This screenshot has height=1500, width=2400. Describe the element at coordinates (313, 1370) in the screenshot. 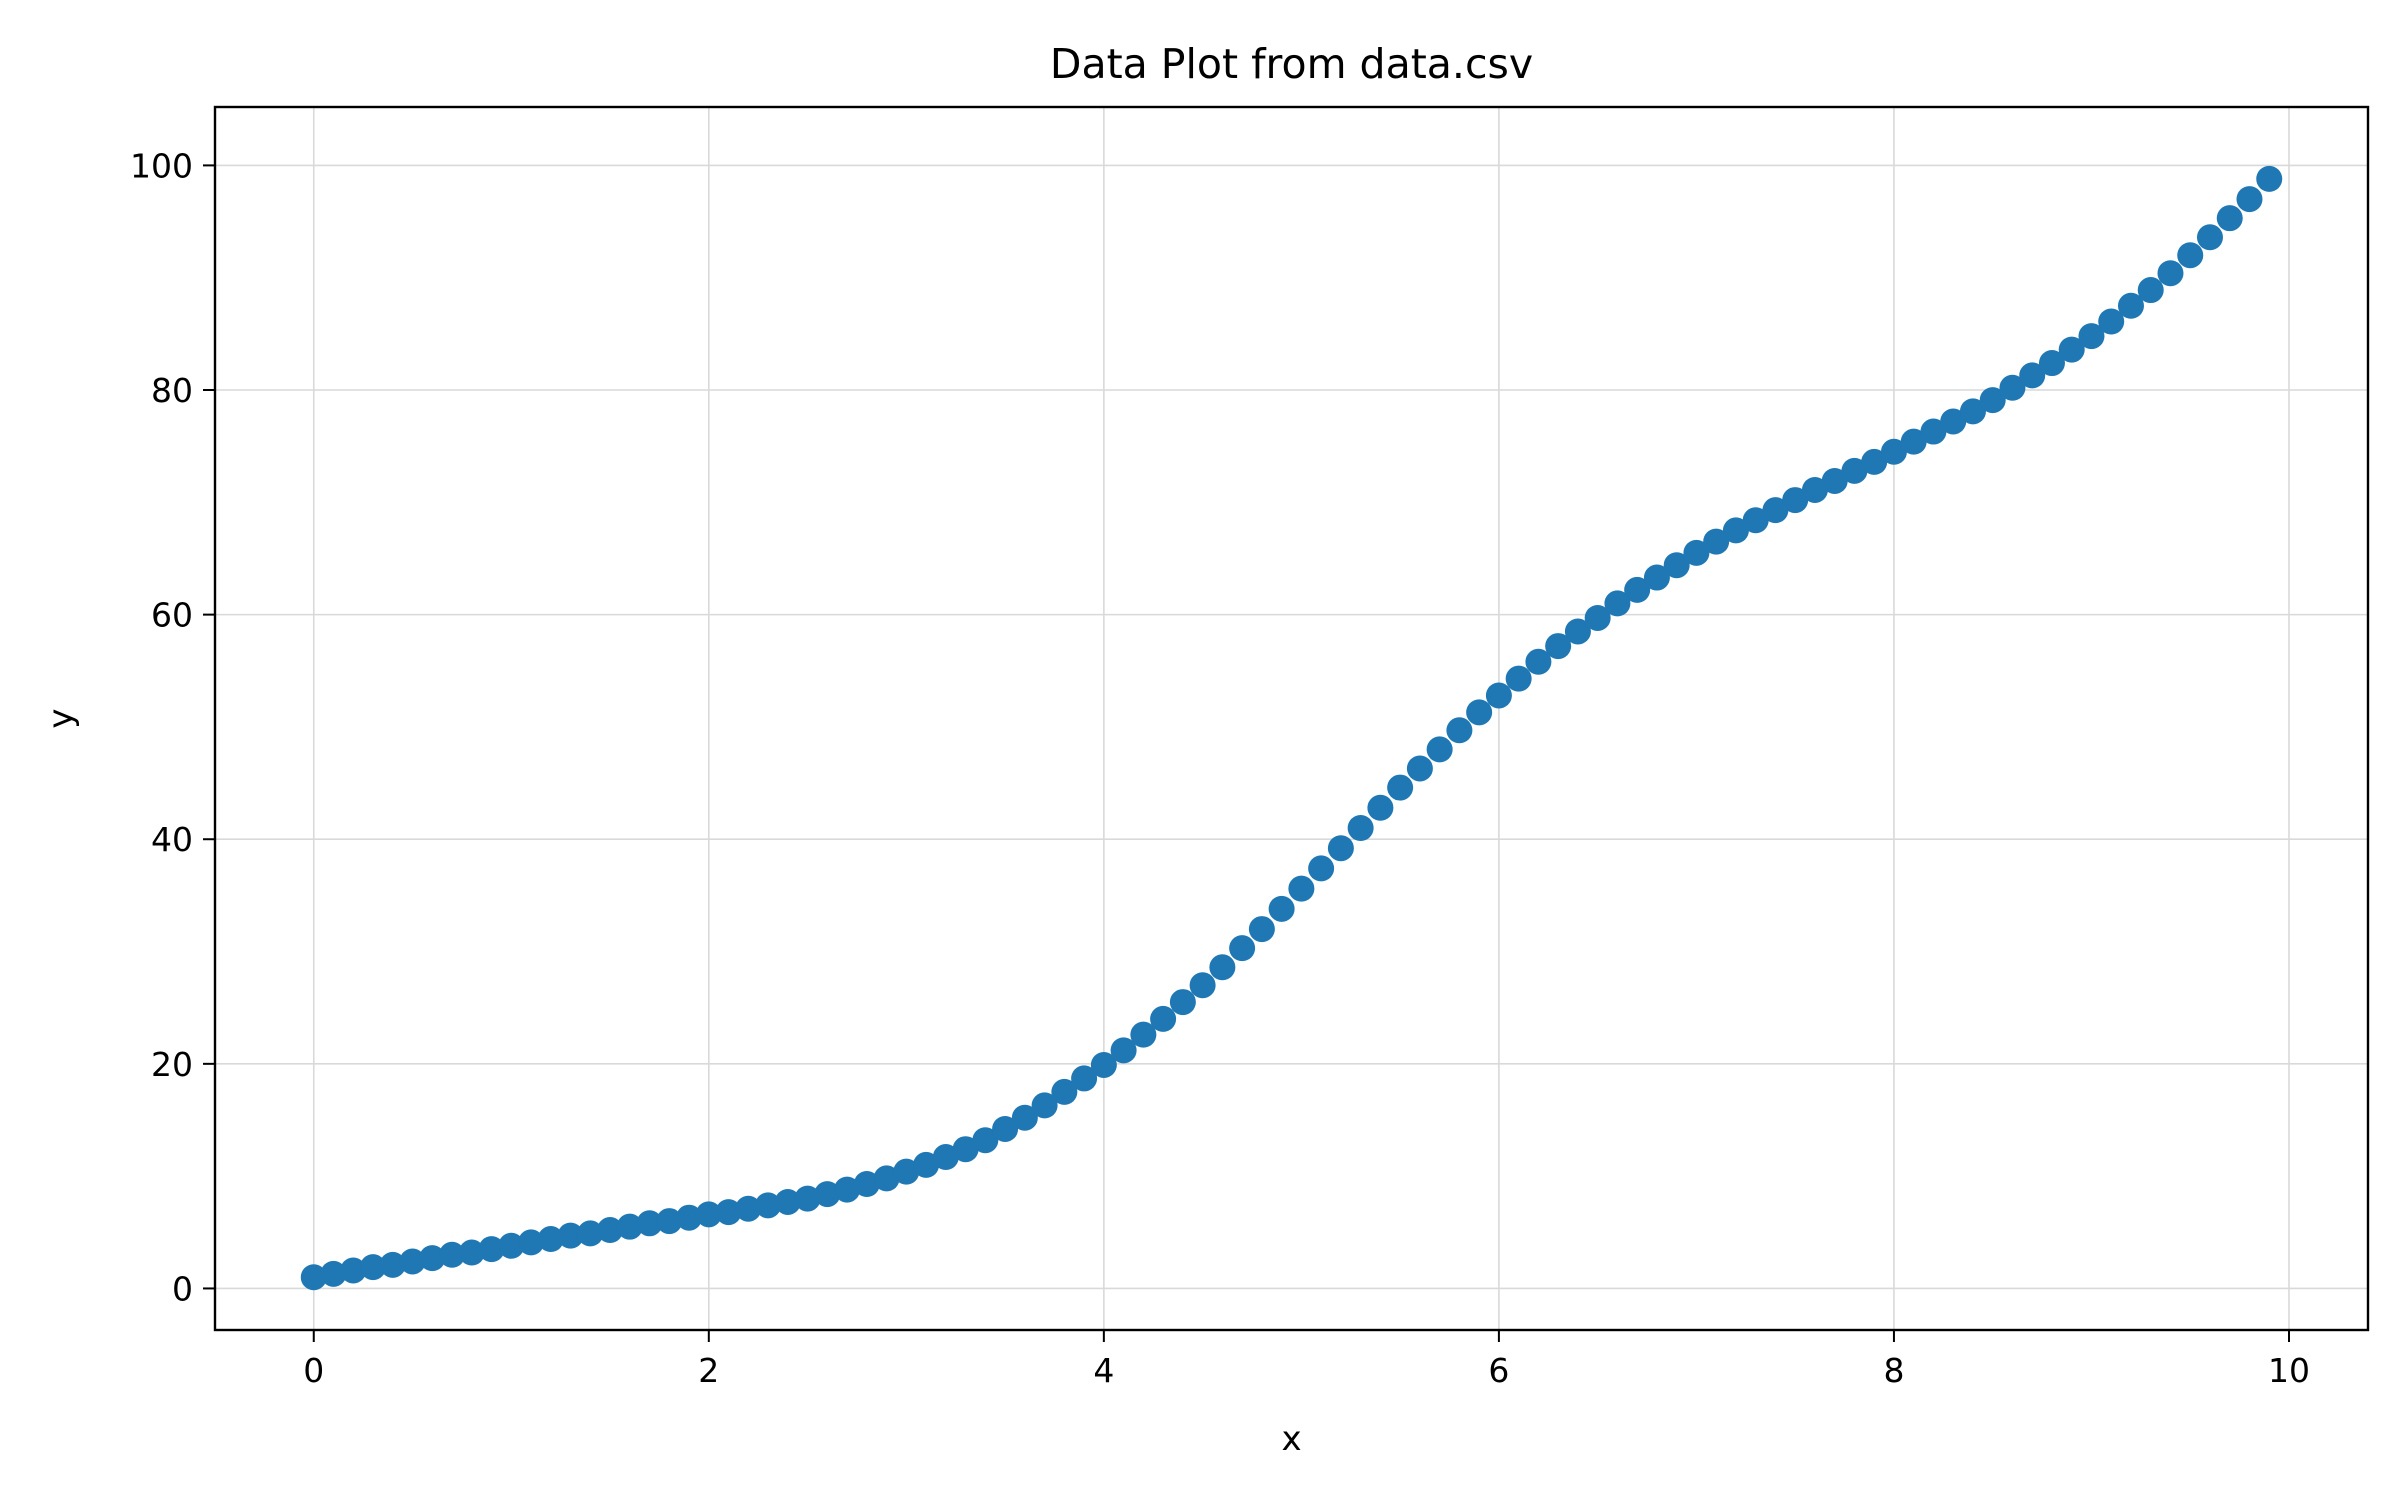

I see `x-tick-label: 0` at that location.